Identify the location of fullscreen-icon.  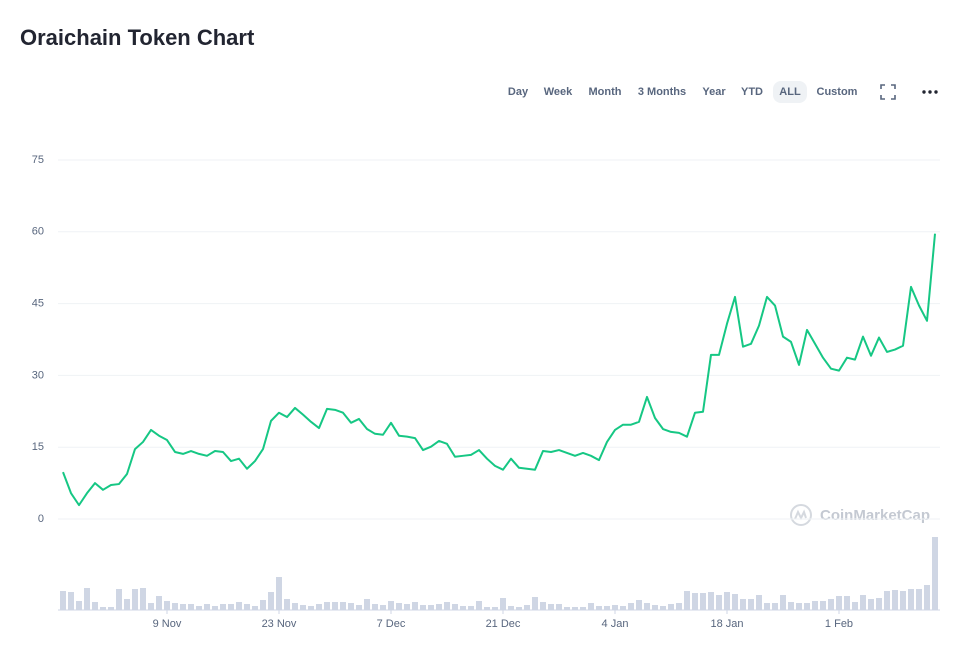
(888, 92).